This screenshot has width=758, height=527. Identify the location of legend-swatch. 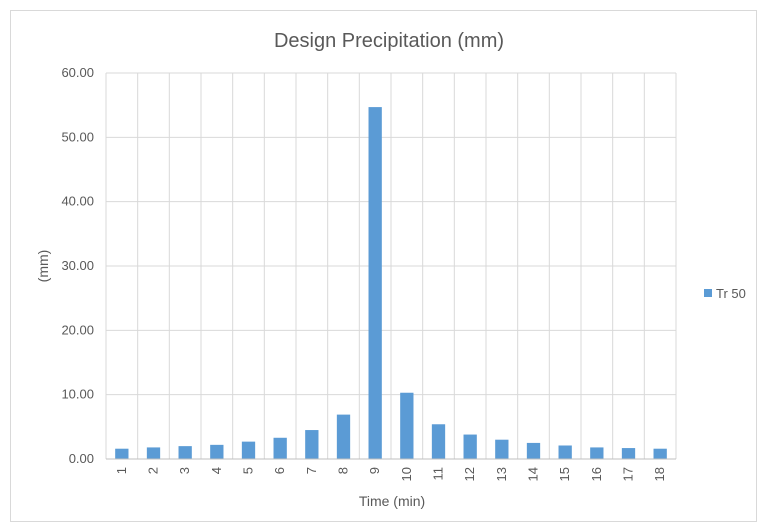
(708, 293).